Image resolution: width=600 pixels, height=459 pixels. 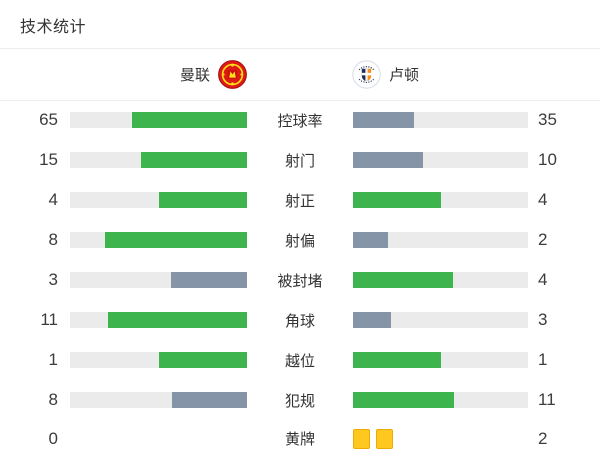 I want to click on stat-row-5: 11 角球 3, so click(x=300, y=320).